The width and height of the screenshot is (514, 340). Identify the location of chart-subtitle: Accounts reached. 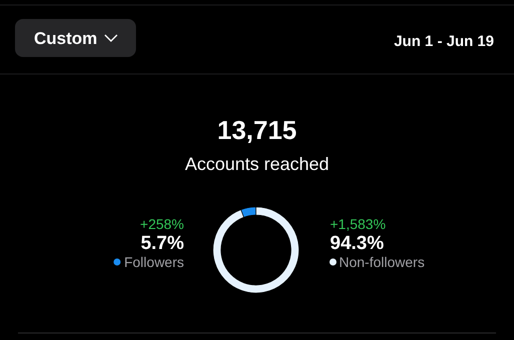
(257, 164).